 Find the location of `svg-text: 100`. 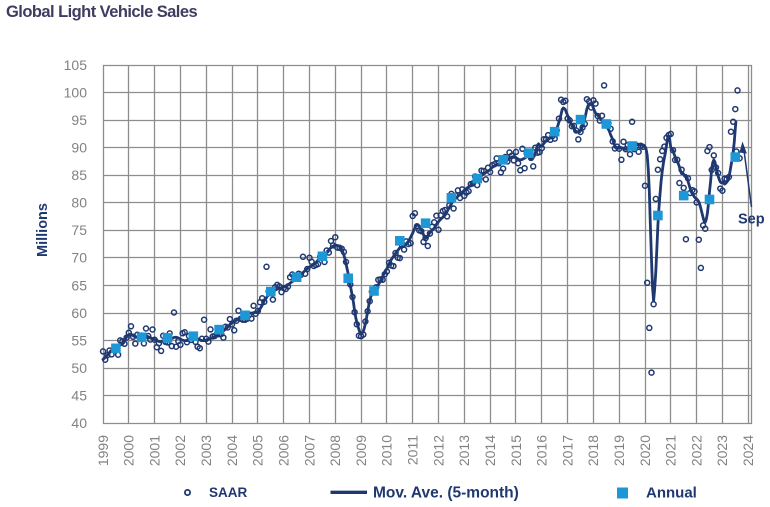

svg-text: 100 is located at coordinates (76, 92).